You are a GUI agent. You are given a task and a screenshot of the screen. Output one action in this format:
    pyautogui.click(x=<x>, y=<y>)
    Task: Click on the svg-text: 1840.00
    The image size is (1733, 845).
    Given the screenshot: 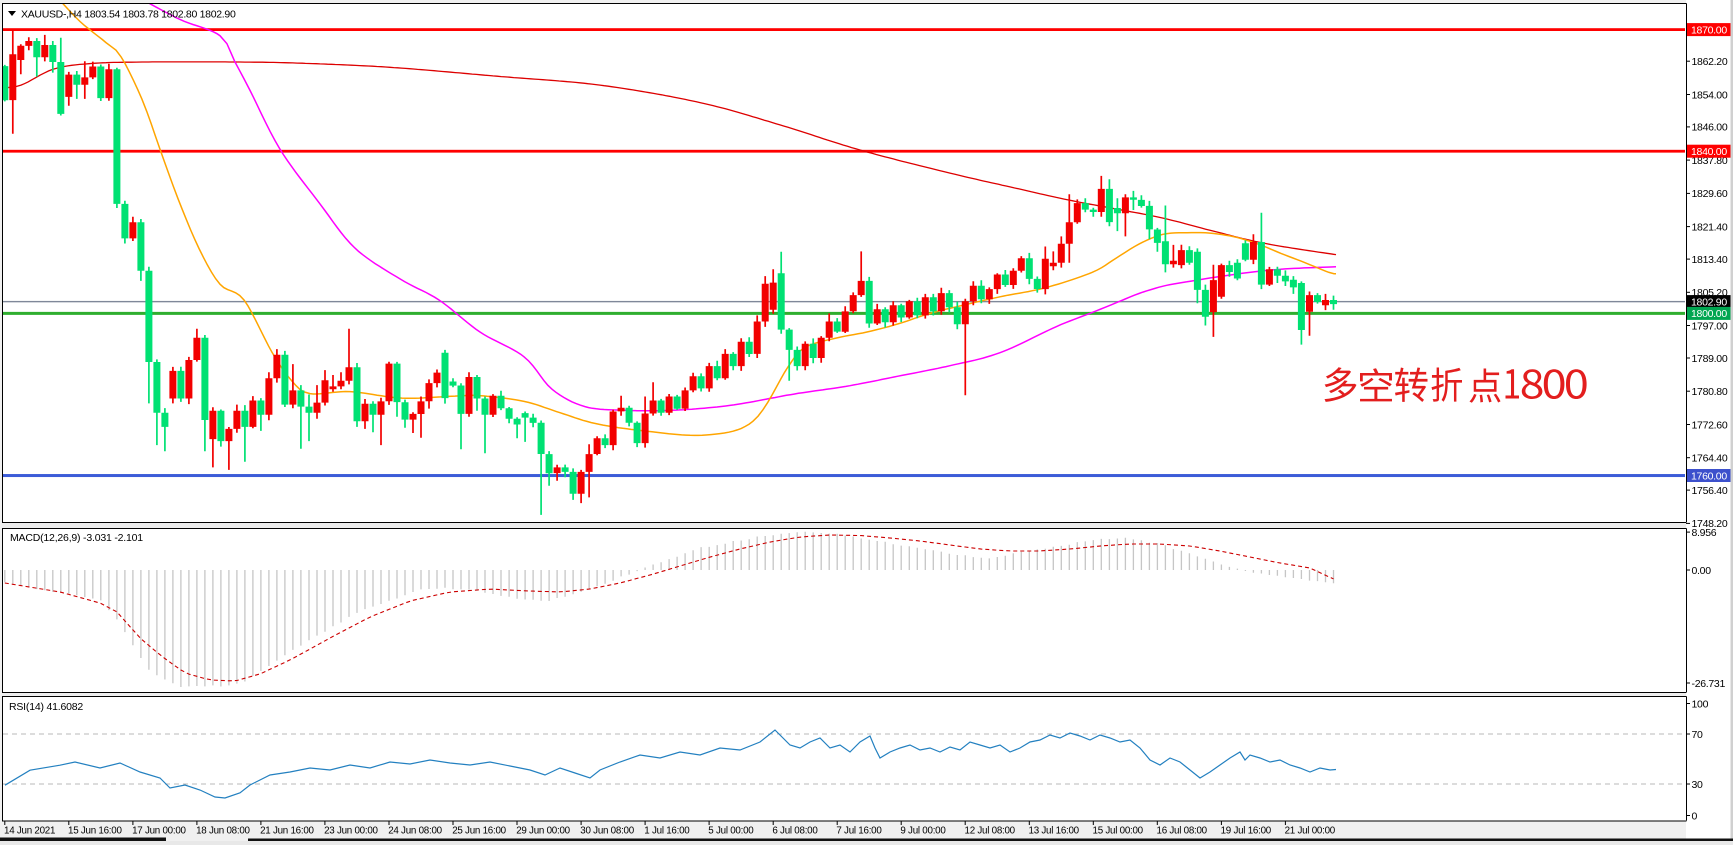 What is the action you would take?
    pyautogui.click(x=1709, y=152)
    